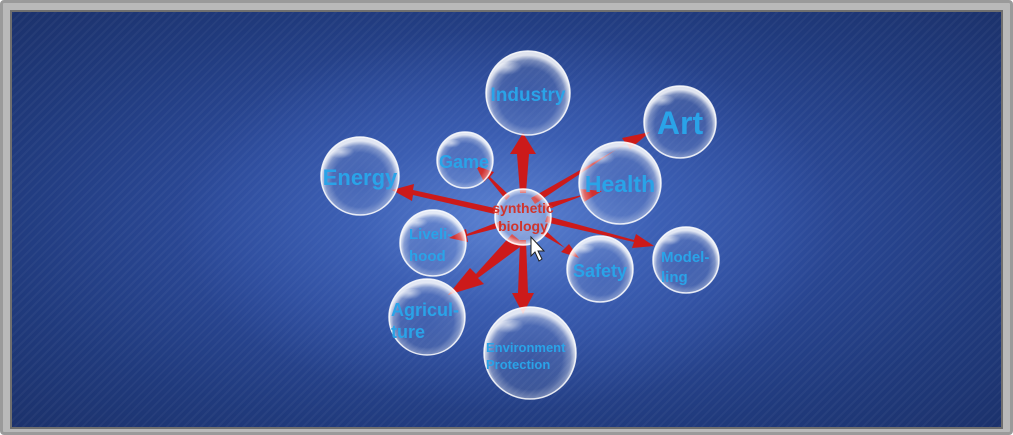  What do you see at coordinates (528, 95) in the screenshot?
I see `industry-label: Industry` at bounding box center [528, 95].